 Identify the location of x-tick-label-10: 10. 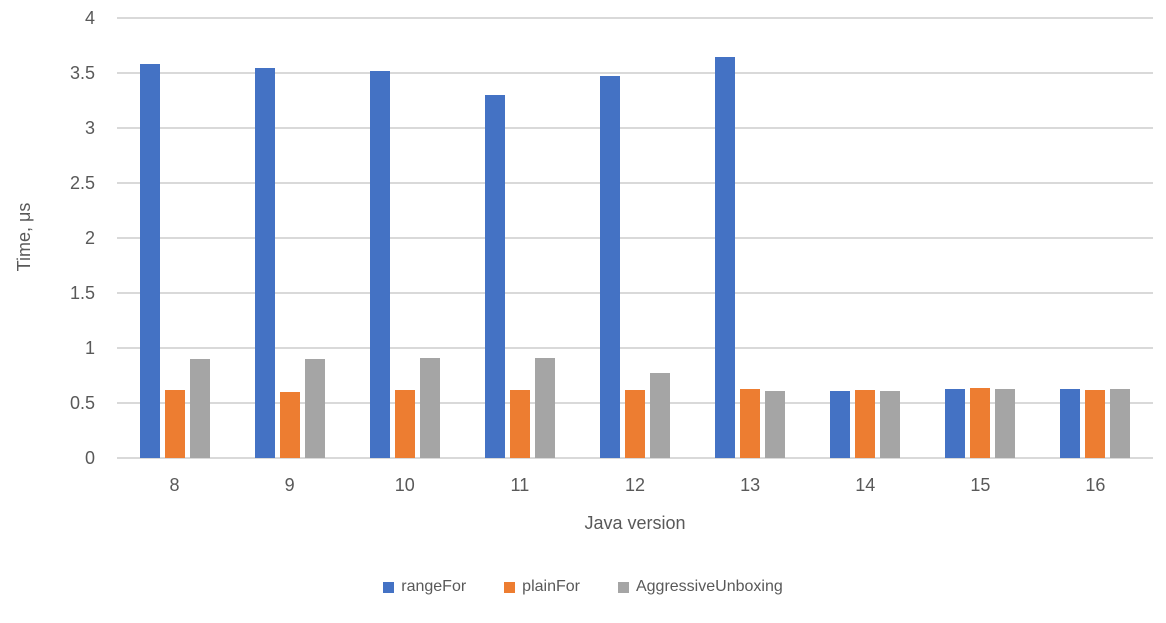
(404, 485).